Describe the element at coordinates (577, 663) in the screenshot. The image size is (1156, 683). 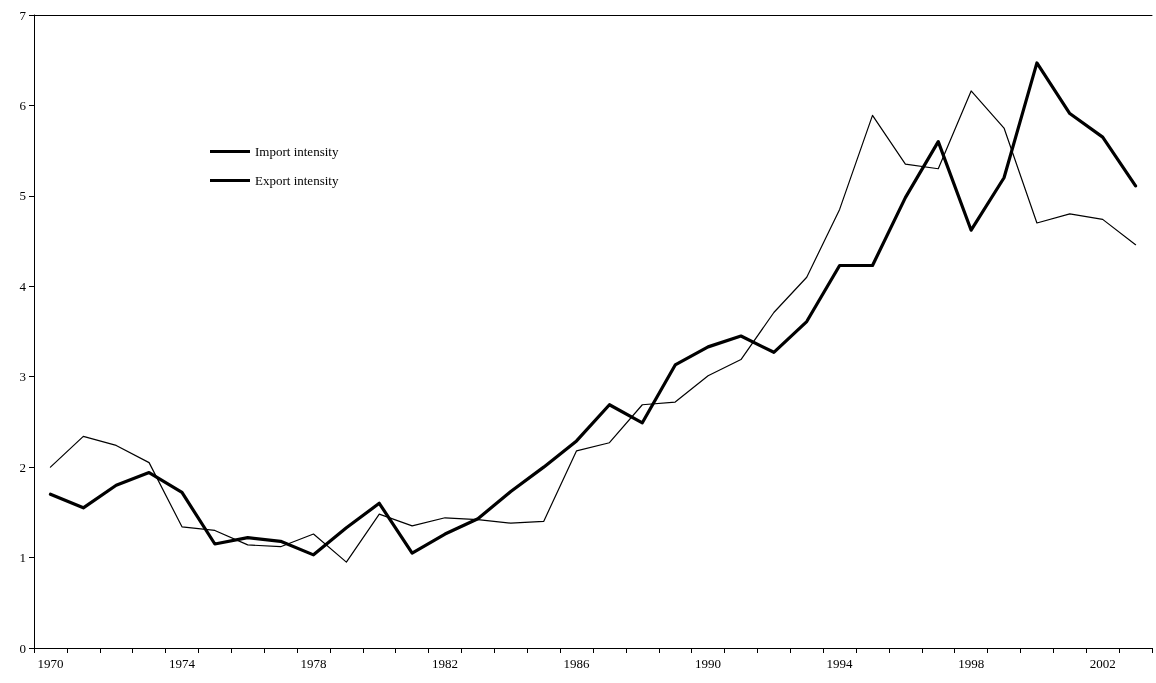
I see `x-tick-label: 1986` at that location.